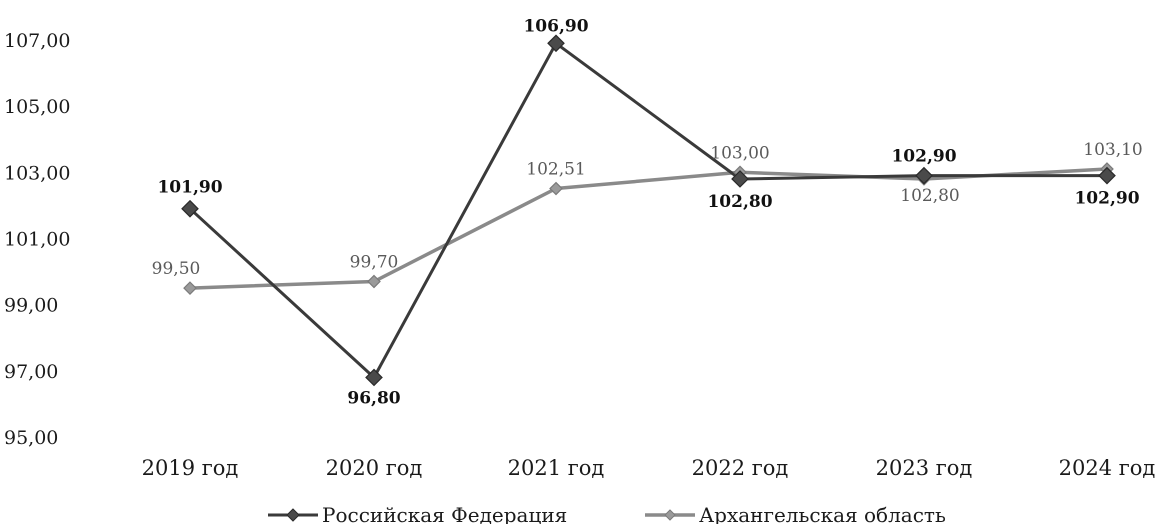 The height and width of the screenshot is (524, 1164). What do you see at coordinates (31, 306) in the screenshot?
I see `y-tick-label: 99,00` at bounding box center [31, 306].